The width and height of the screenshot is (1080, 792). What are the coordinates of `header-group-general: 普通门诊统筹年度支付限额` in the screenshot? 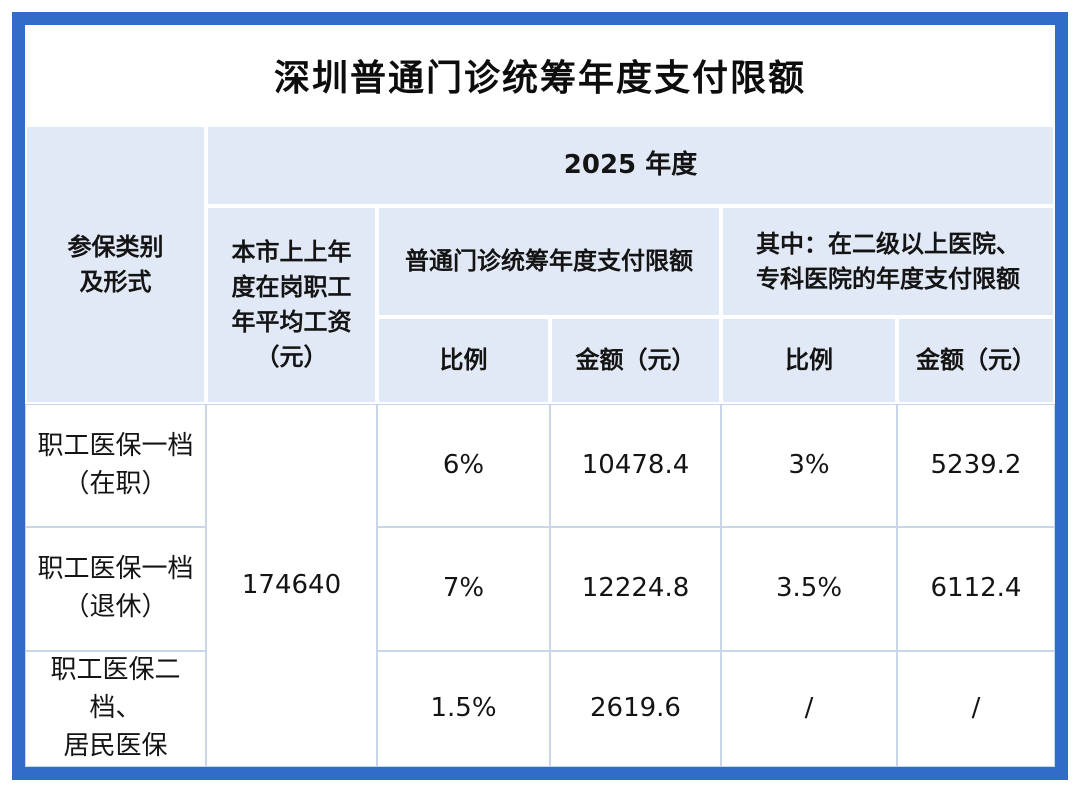 It's located at (549, 261).